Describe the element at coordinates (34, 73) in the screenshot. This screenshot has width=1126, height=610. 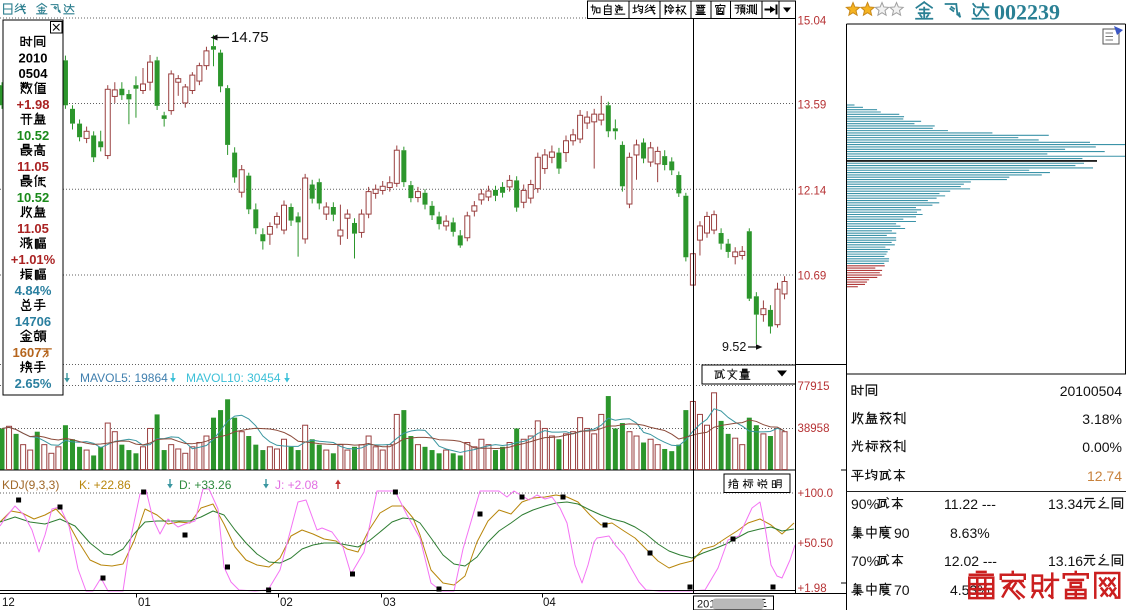
I see `svg-text: 0504` at that location.